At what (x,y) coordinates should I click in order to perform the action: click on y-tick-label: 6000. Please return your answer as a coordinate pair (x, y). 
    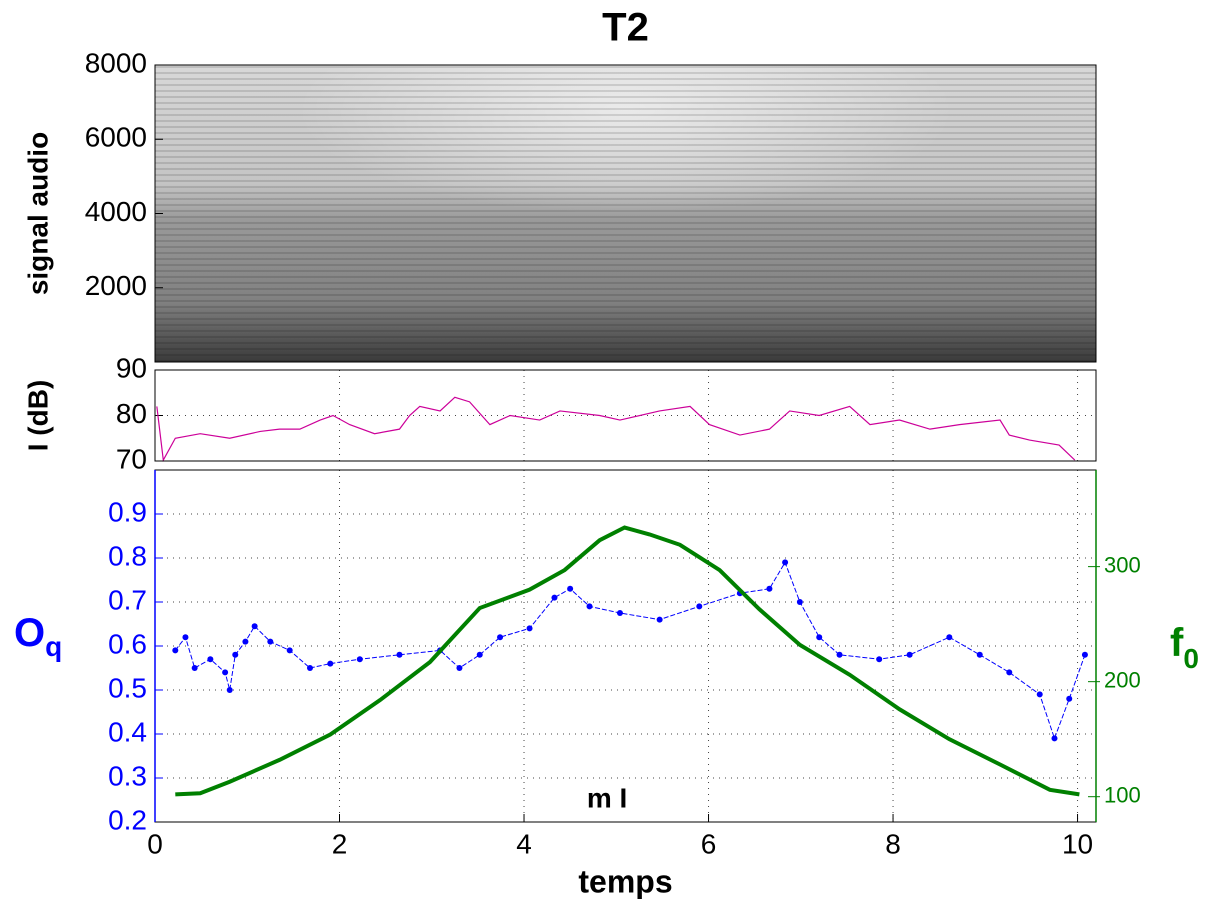
    Looking at the image, I should click on (116, 137).